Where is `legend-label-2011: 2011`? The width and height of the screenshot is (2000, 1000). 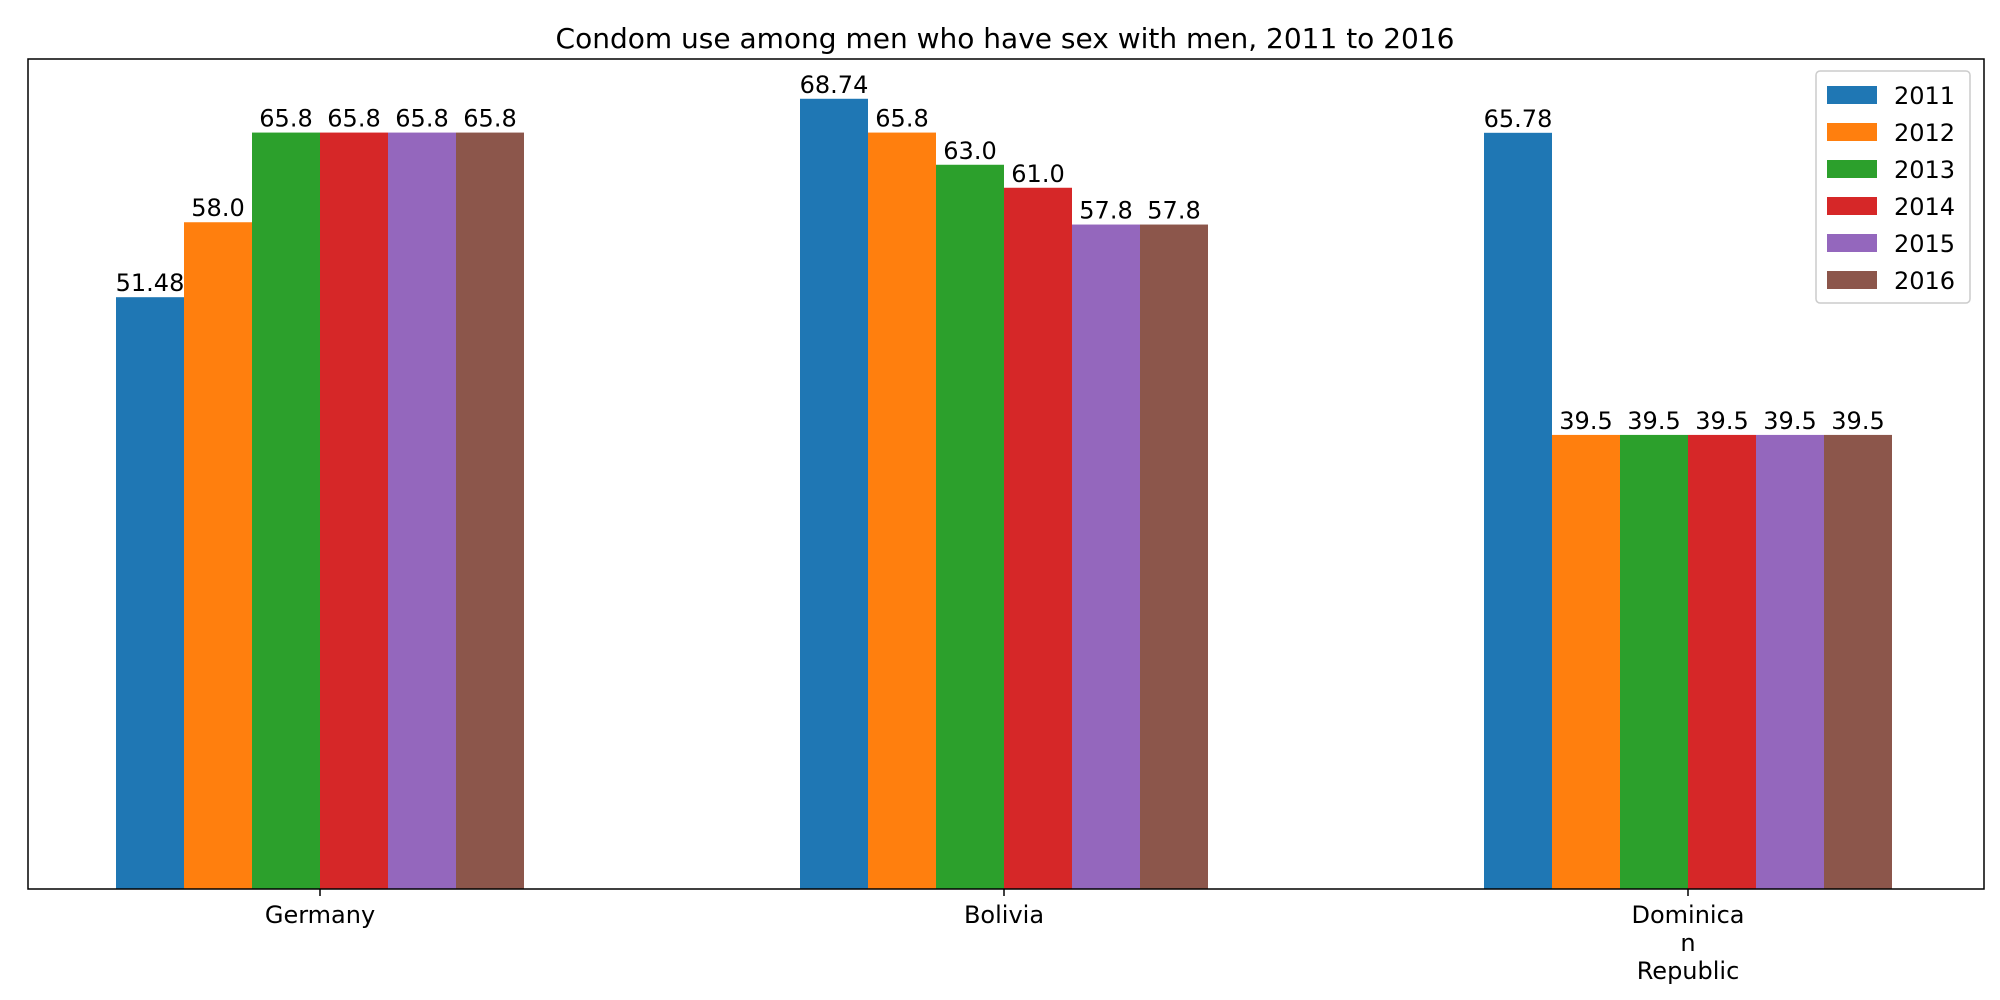
legend-label-2011: 2011 is located at coordinates (1924, 96).